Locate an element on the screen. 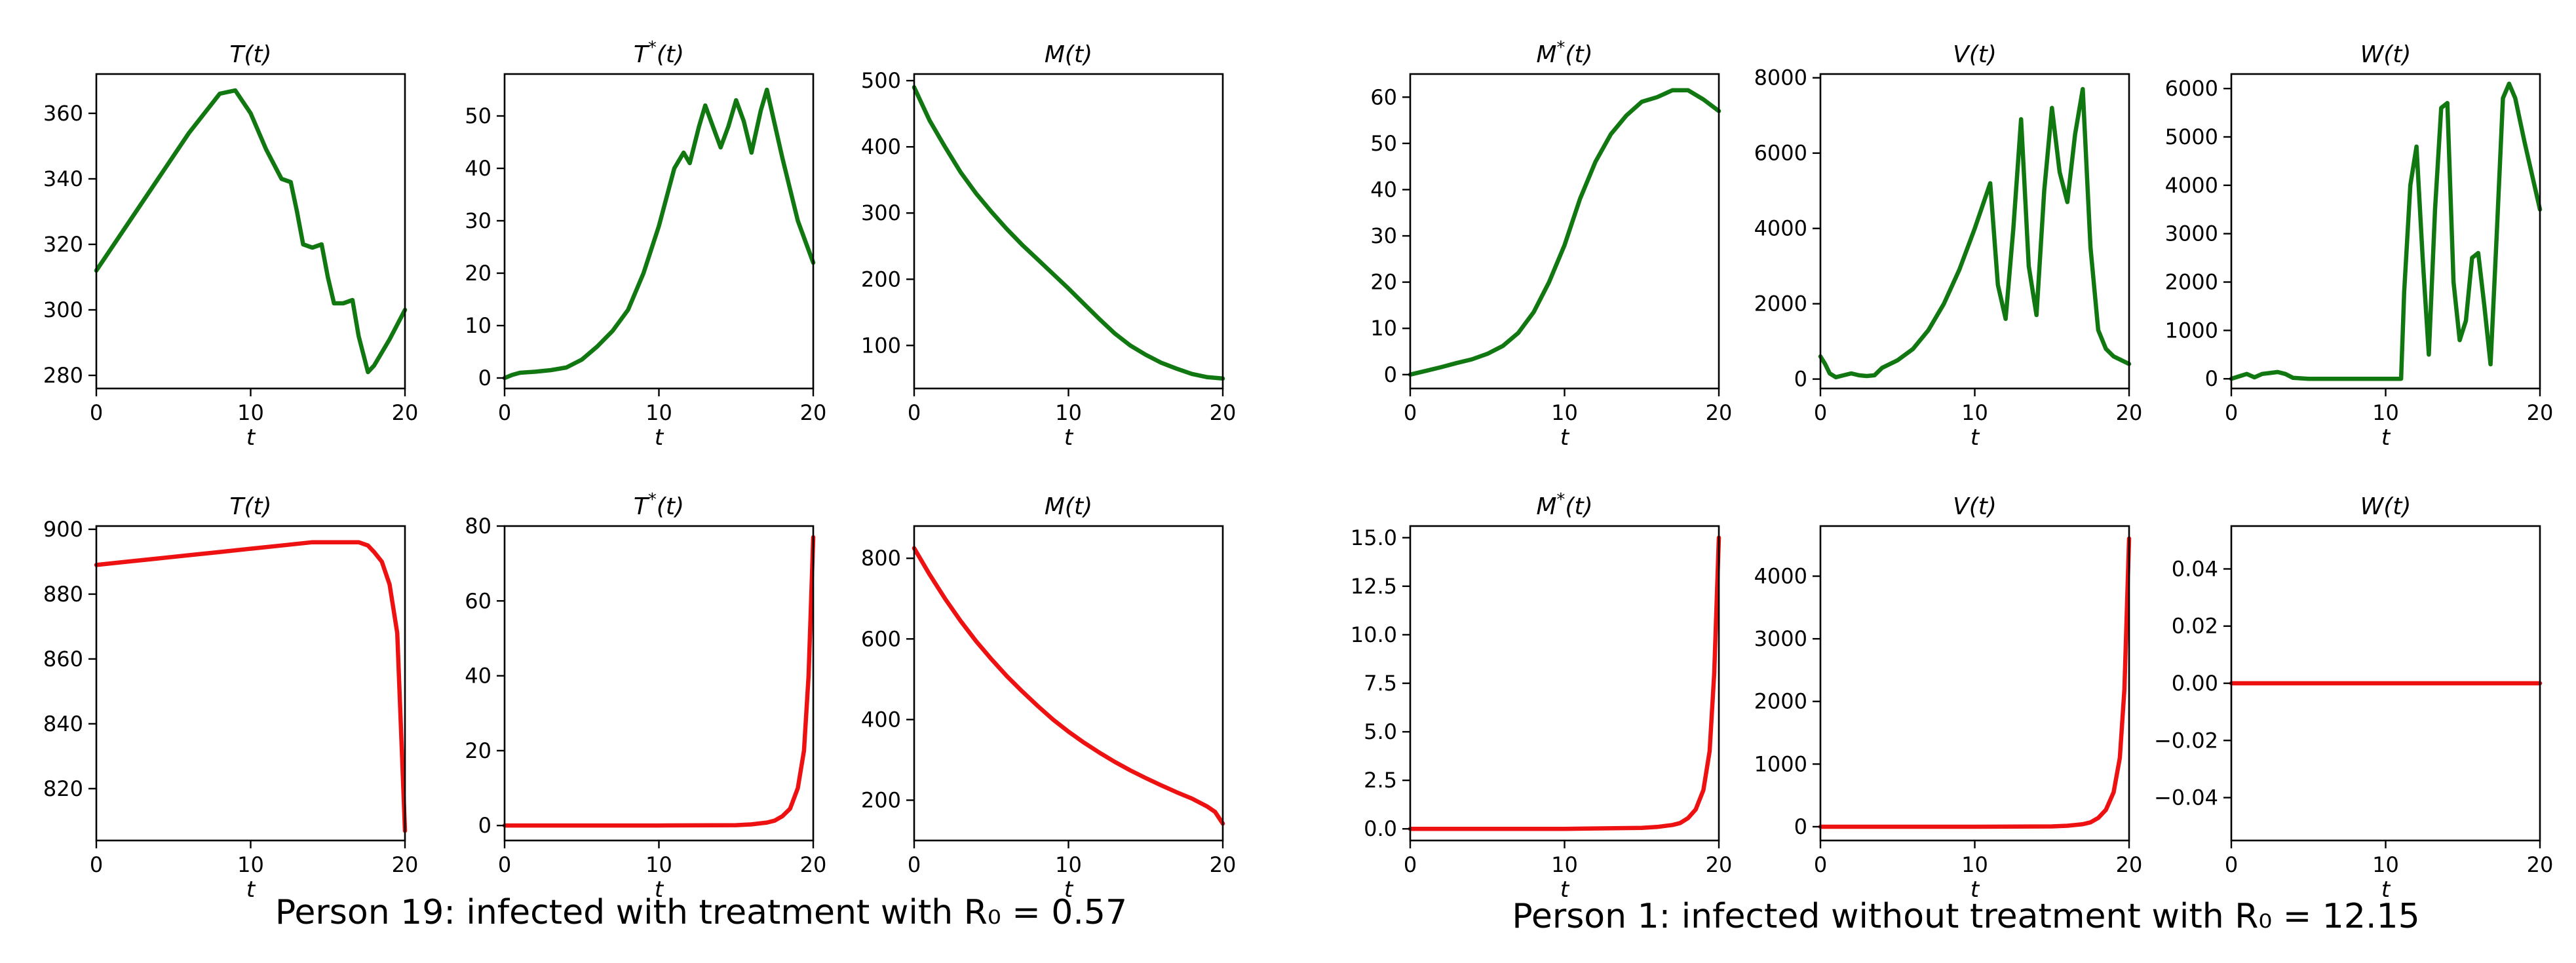 The height and width of the screenshot is (963, 2576). subplot-9: 0 10 20 200 400 600 800 t M(t) is located at coordinates (1048, 698).